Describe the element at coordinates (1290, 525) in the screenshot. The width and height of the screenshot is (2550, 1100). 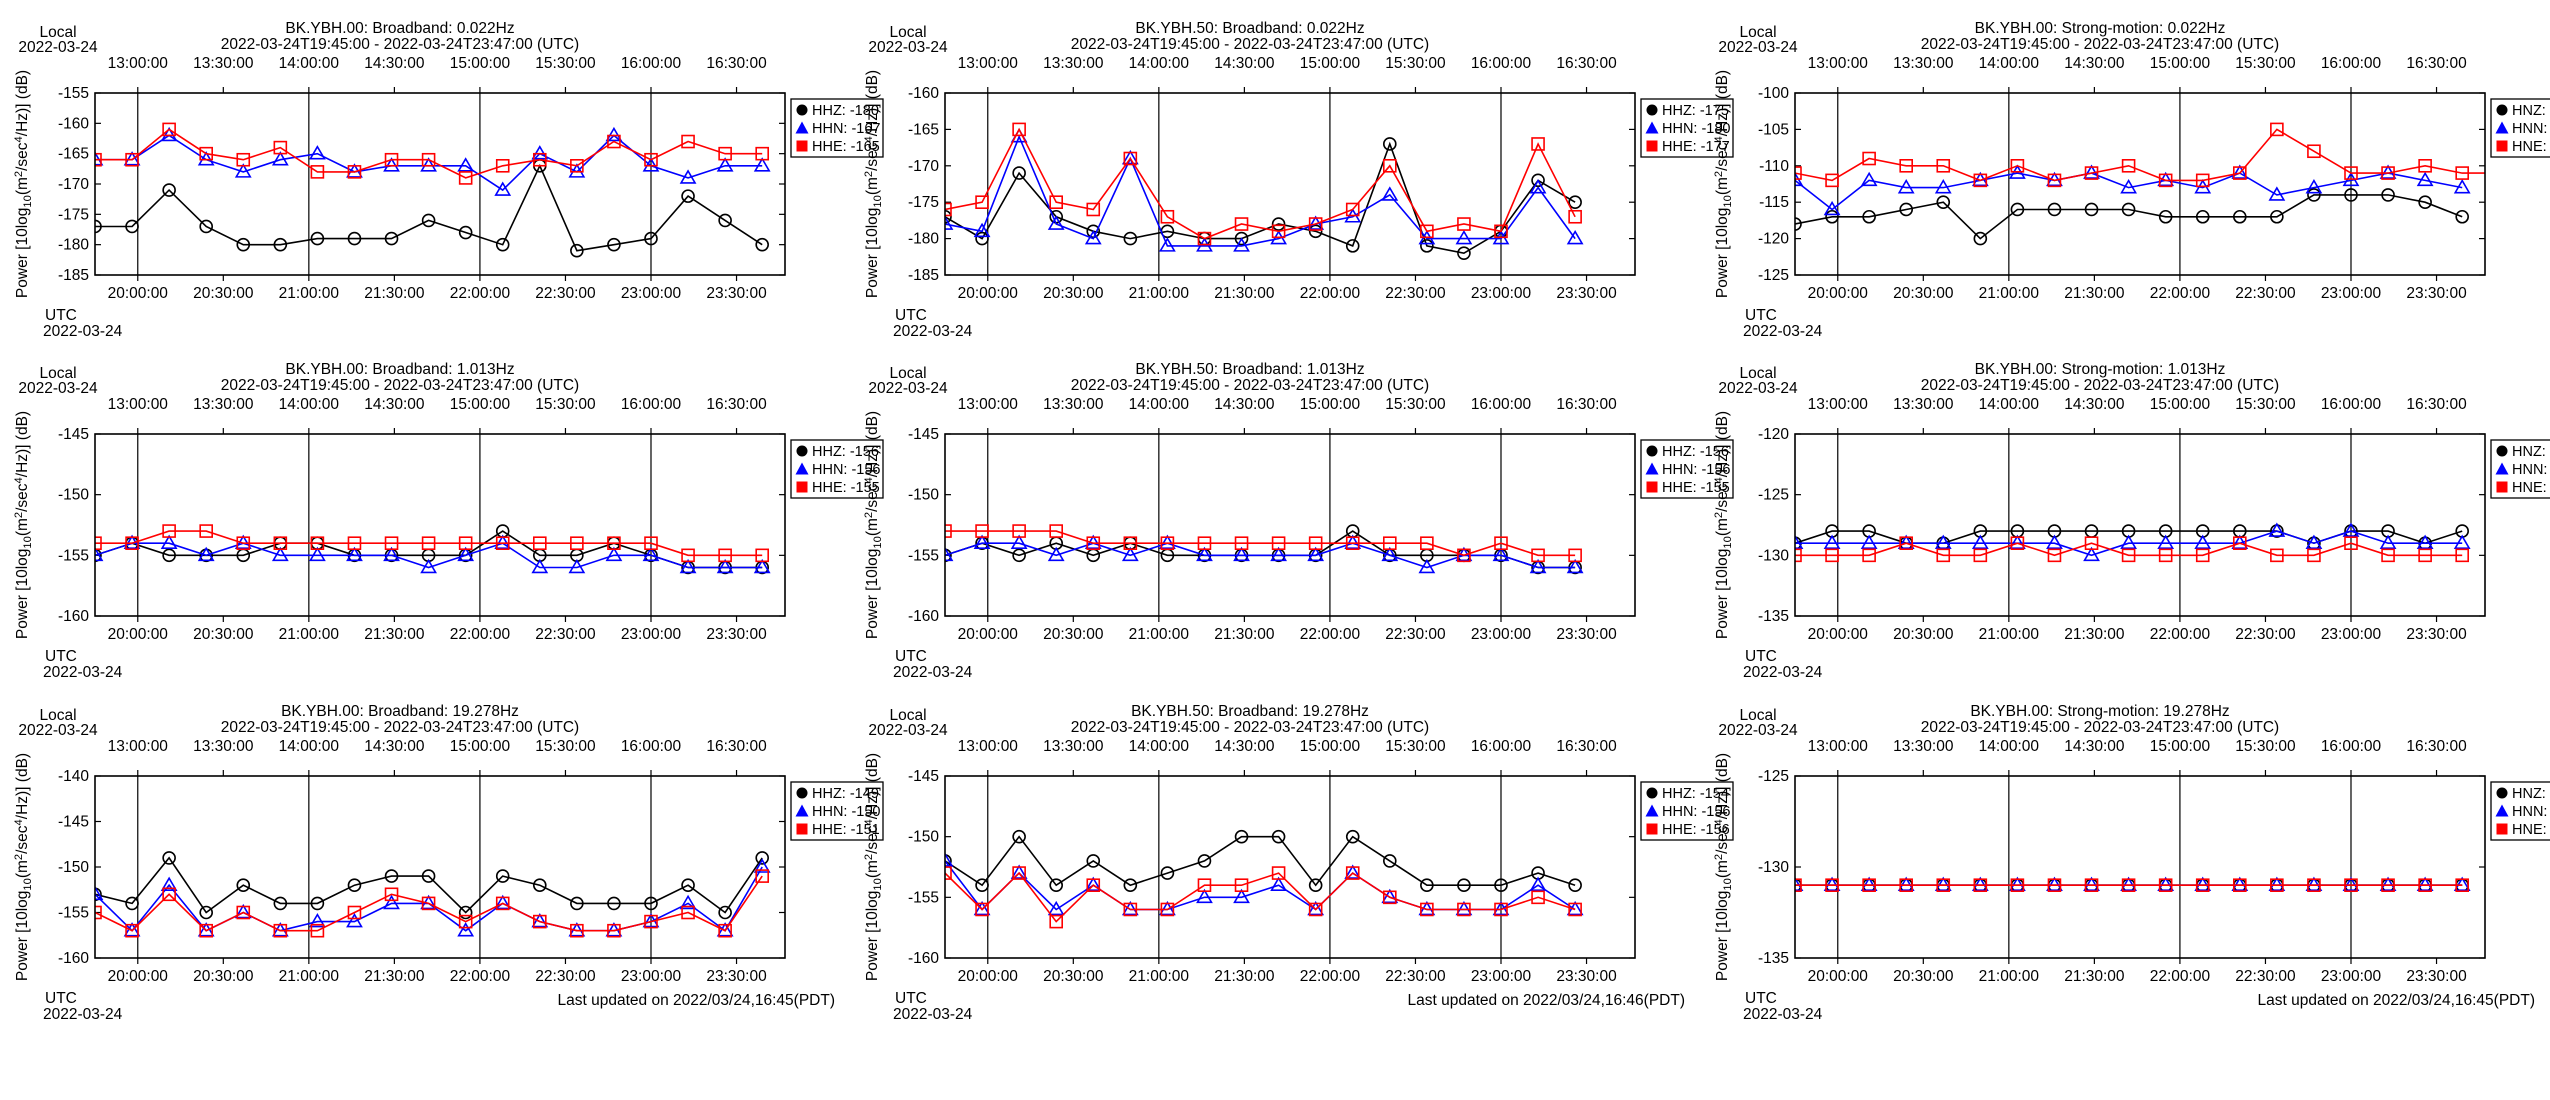
I see `plot-frame` at that location.